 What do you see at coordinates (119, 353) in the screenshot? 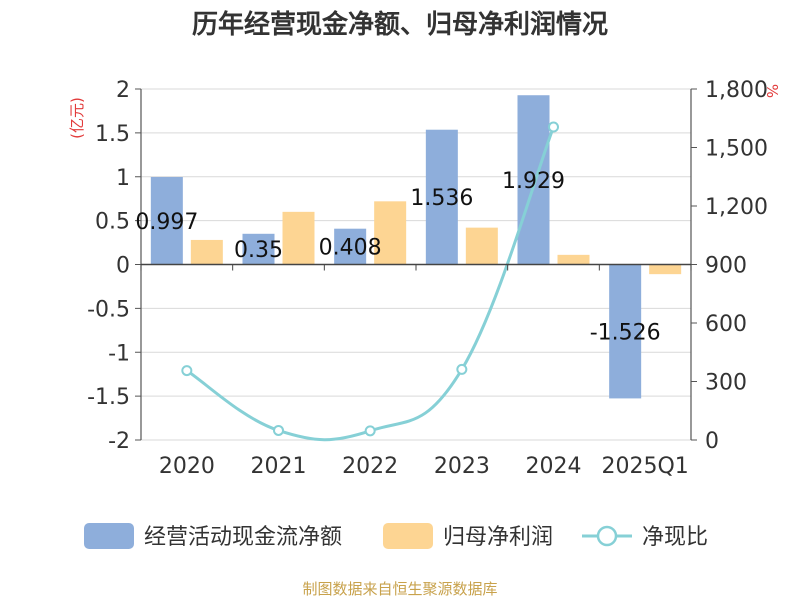
I see `left-tick-label: -1` at bounding box center [119, 353].